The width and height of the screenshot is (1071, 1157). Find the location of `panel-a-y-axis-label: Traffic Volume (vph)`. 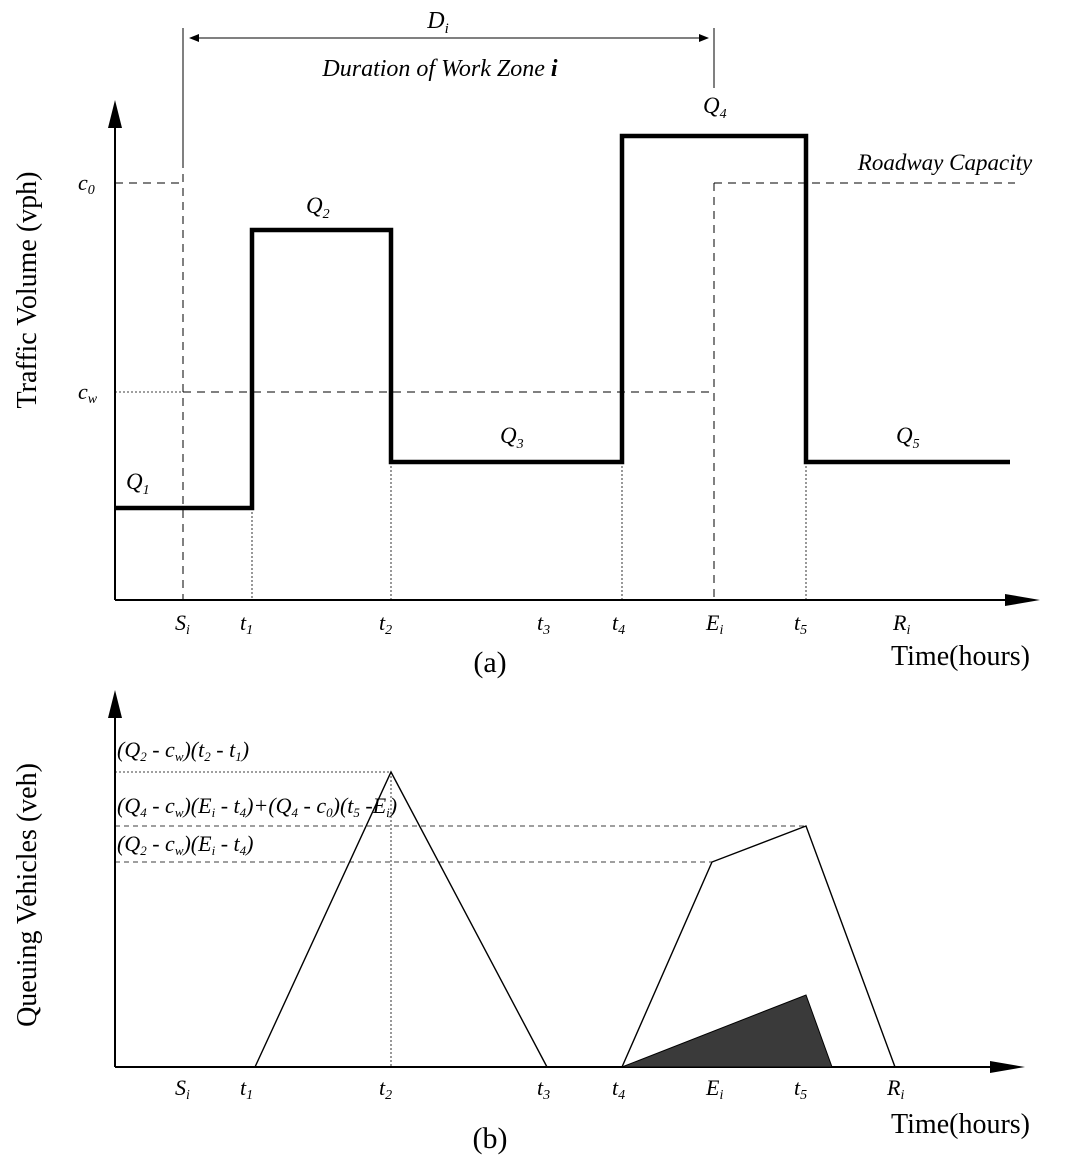

panel-a-y-axis-label: Traffic Volume (vph) is located at coordinates (27, 290).